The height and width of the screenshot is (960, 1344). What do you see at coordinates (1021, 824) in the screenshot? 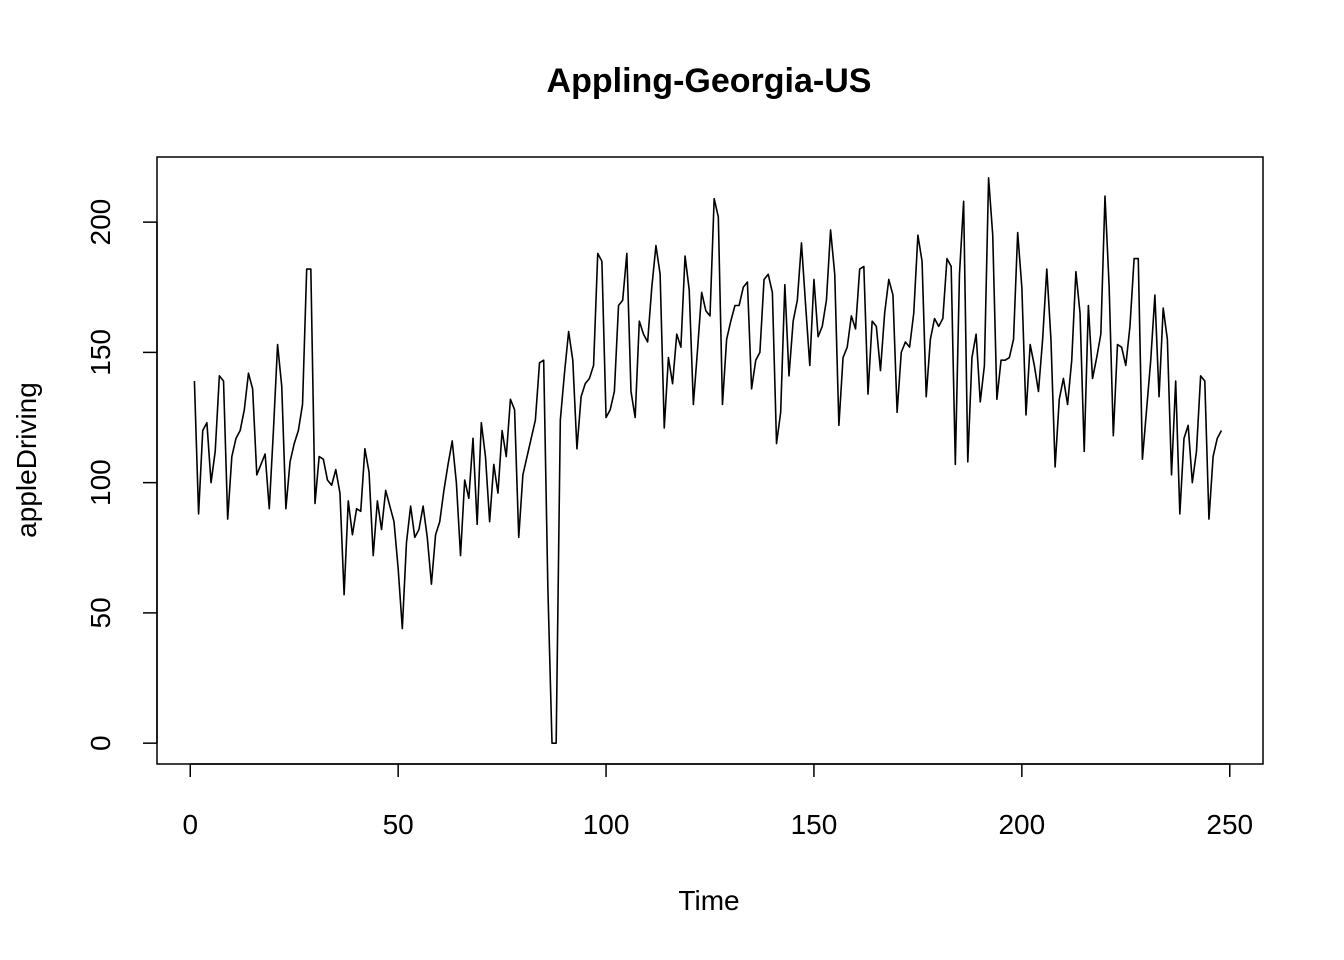
I see `x-tick-label: 200` at bounding box center [1021, 824].